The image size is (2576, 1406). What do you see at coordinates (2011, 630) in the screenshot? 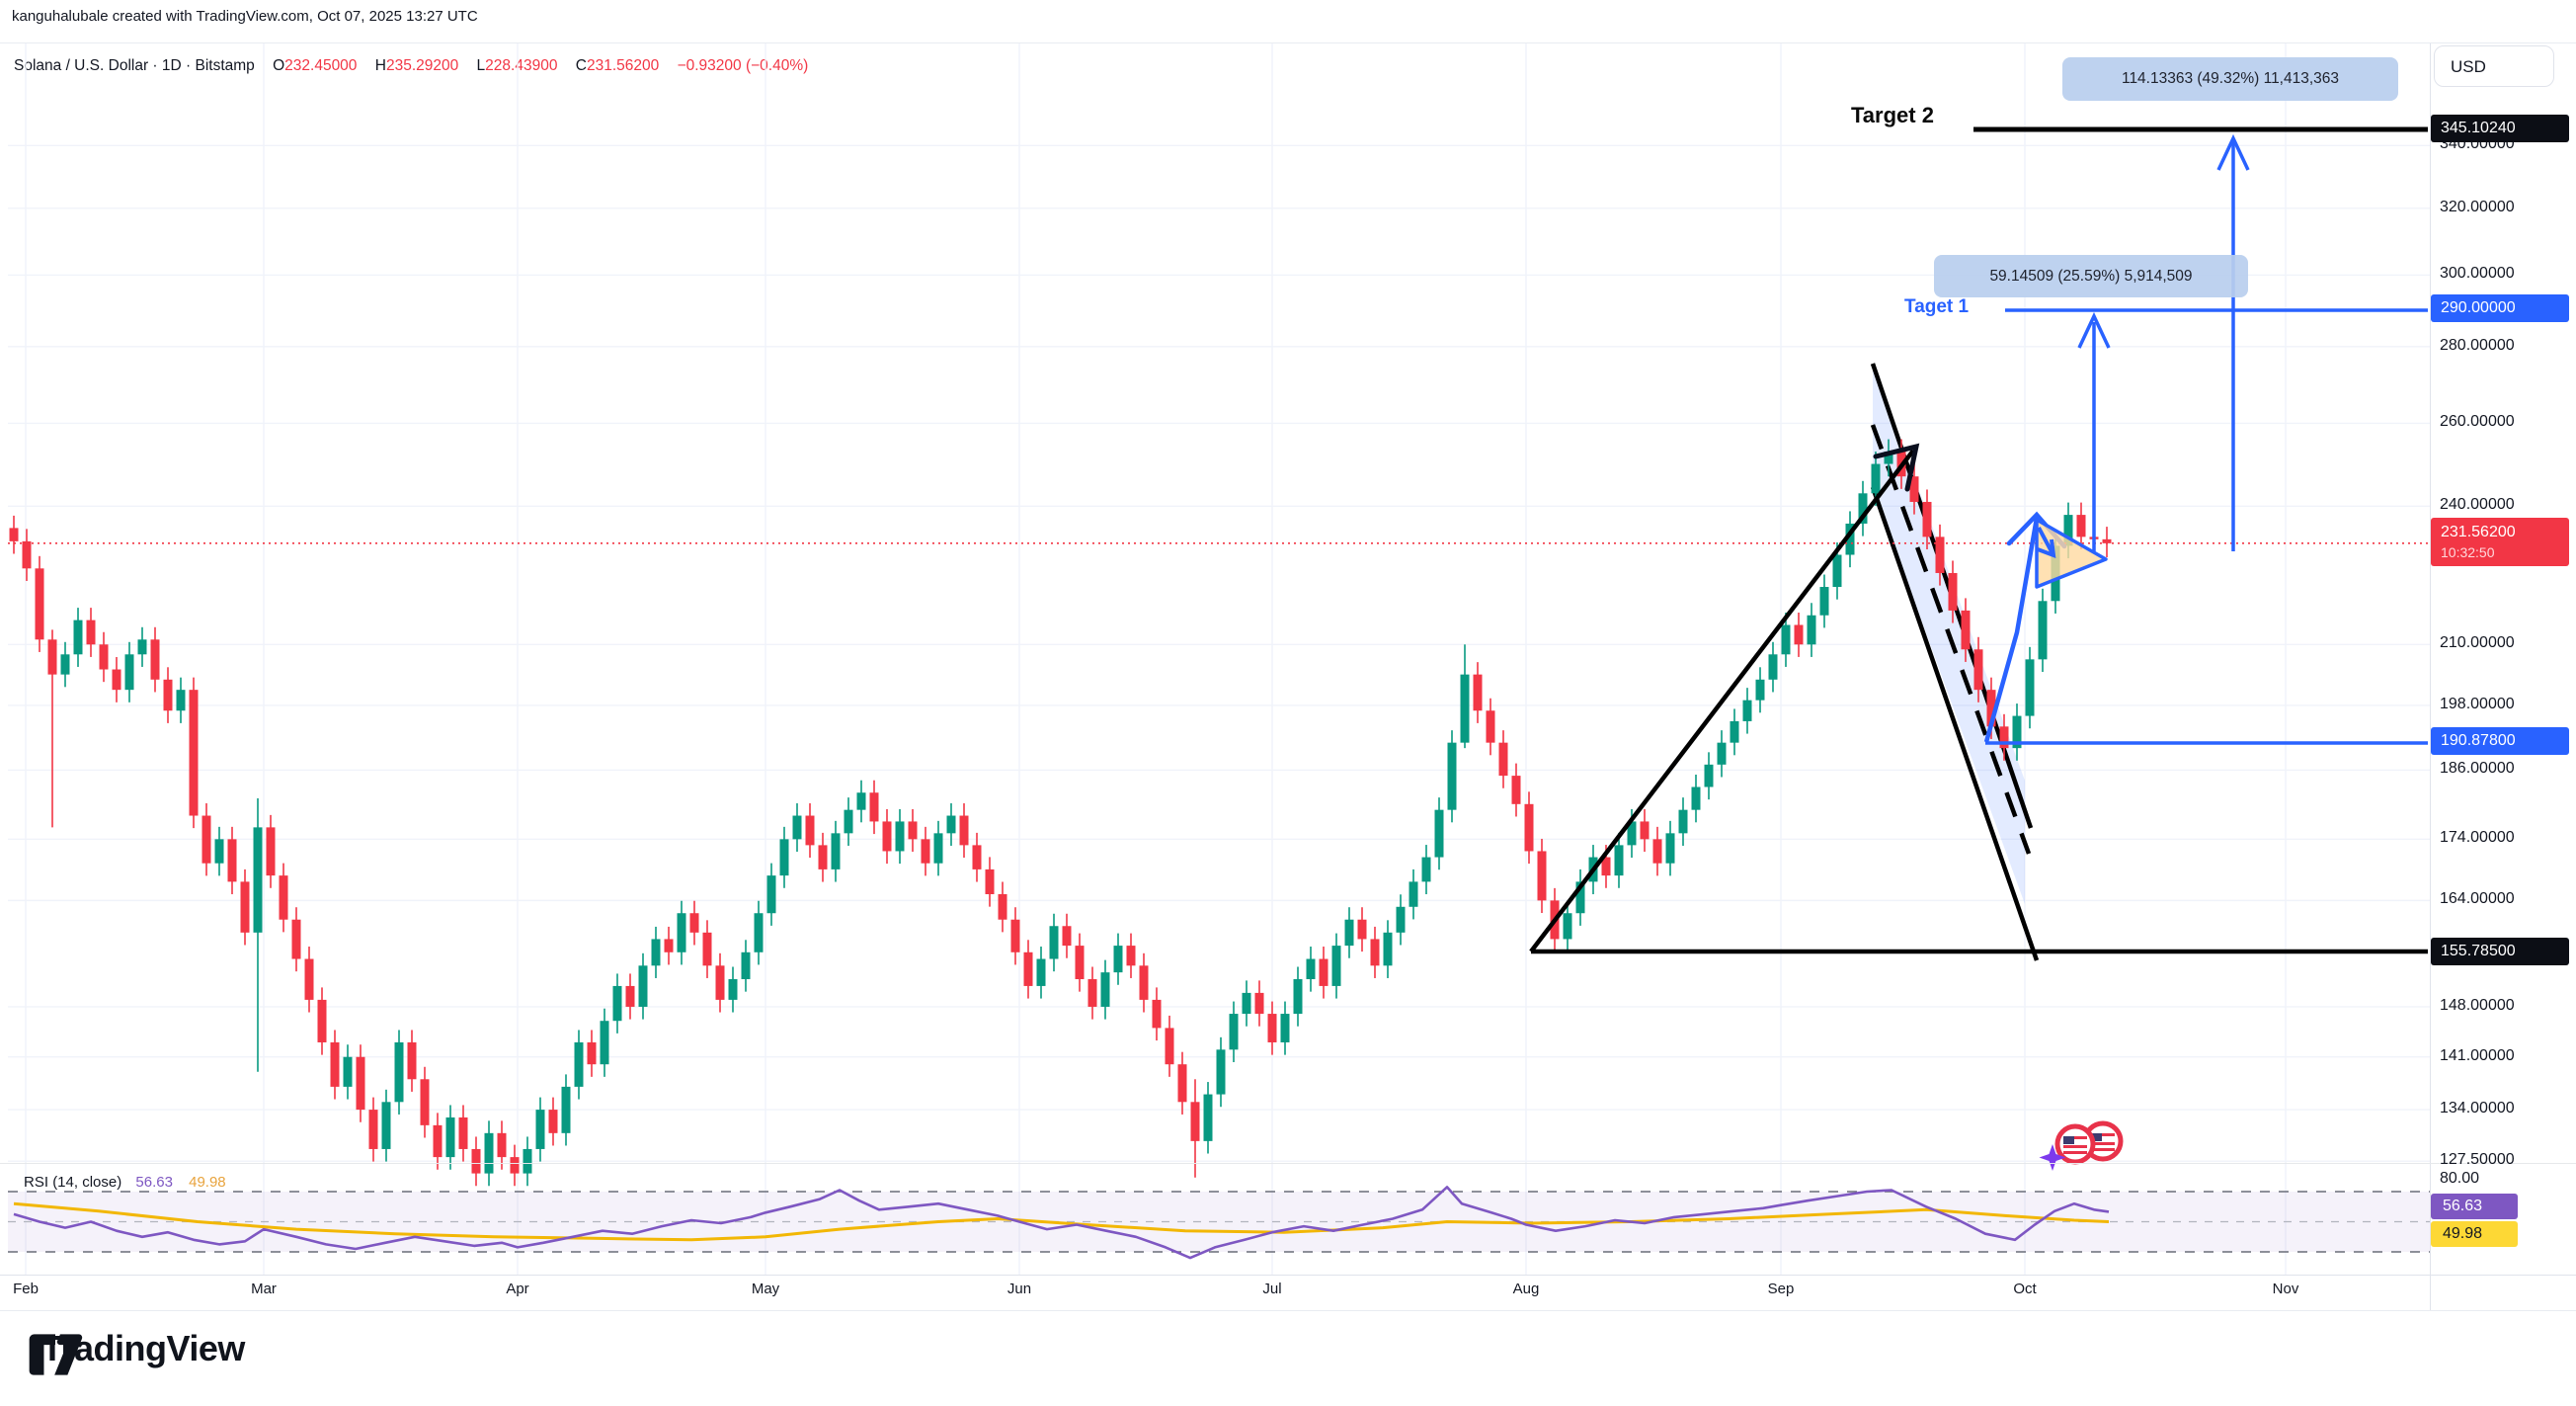
I see `projected-path-line` at bounding box center [2011, 630].